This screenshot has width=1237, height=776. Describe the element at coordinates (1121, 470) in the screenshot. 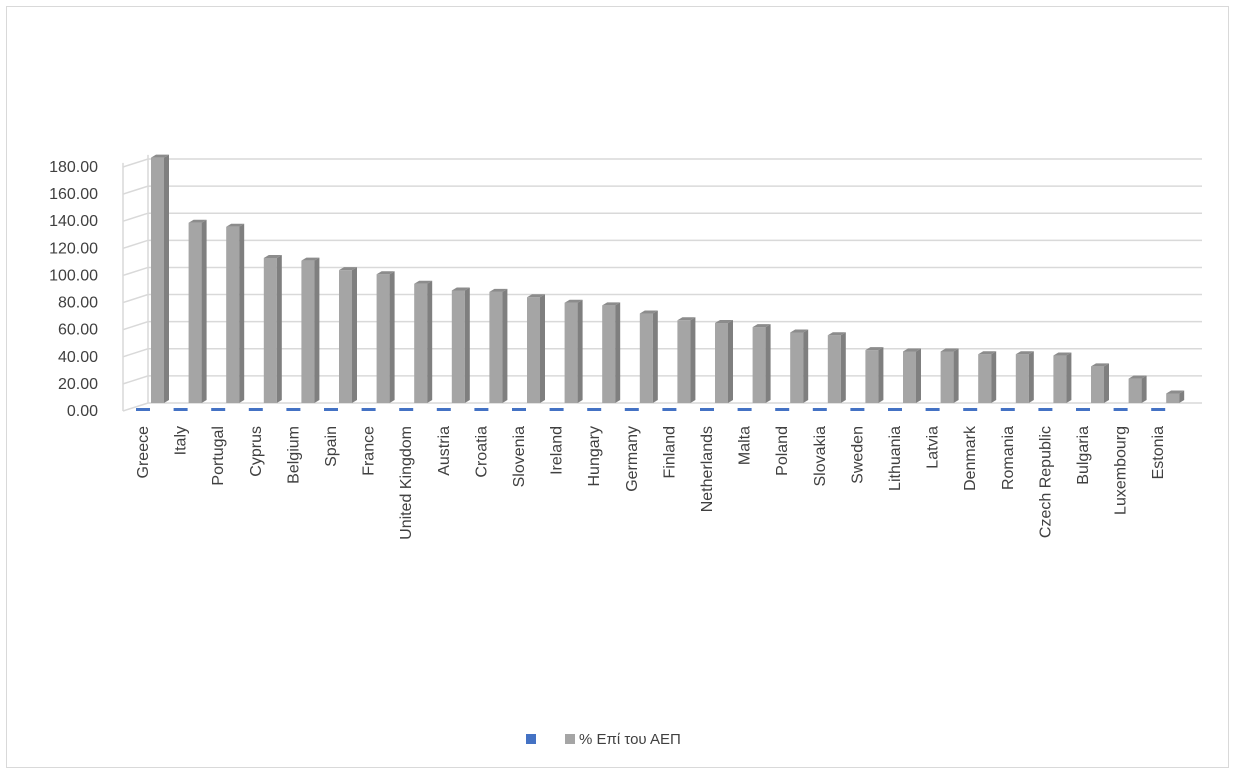

I see `x-tick-label: Luxembourg` at that location.